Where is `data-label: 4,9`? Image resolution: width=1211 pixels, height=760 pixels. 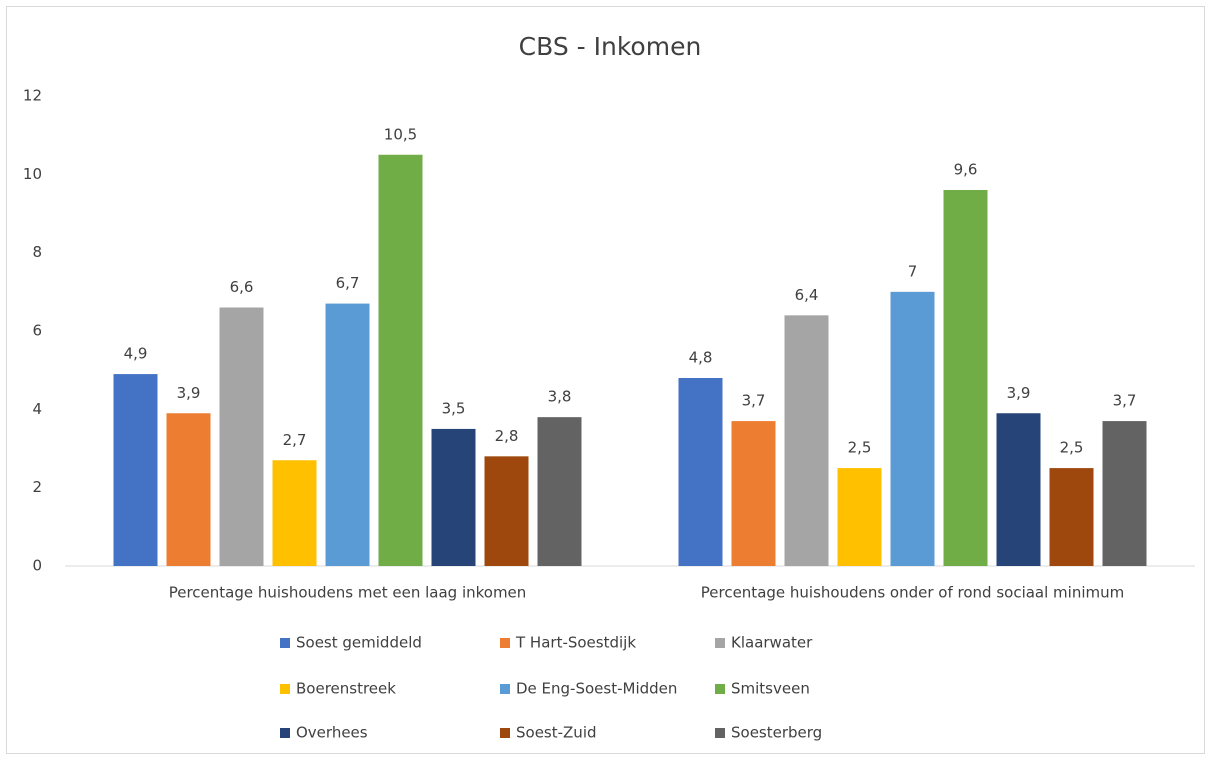
data-label: 4,9 is located at coordinates (136, 354).